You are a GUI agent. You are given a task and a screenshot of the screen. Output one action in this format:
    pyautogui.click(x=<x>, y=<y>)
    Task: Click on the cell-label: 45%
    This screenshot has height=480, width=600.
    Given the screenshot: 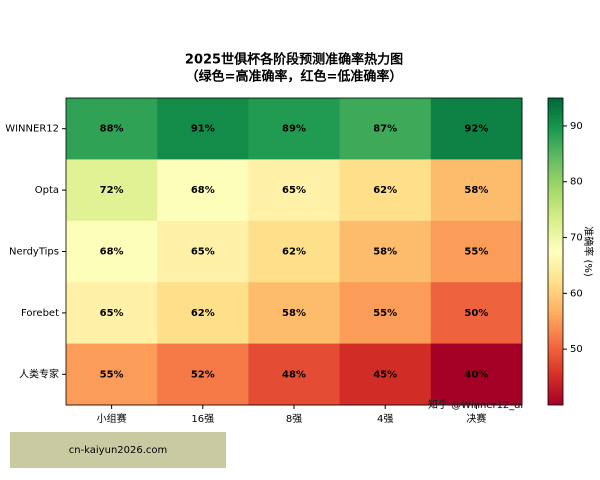 What is the action you would take?
    pyautogui.click(x=385, y=374)
    